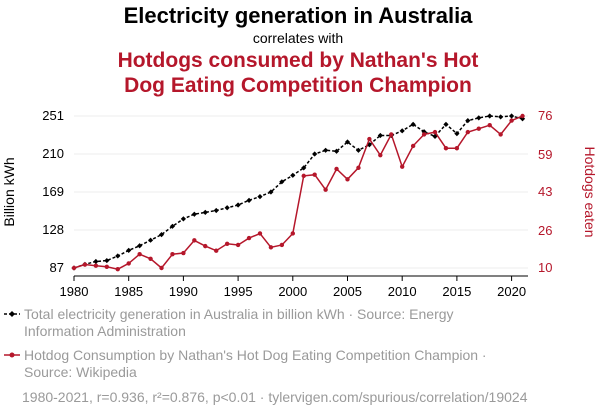 Image resolution: width=600 pixels, height=419 pixels. Describe the element at coordinates (292, 291) in the screenshot. I see `x-tick-label: 2000` at that location.